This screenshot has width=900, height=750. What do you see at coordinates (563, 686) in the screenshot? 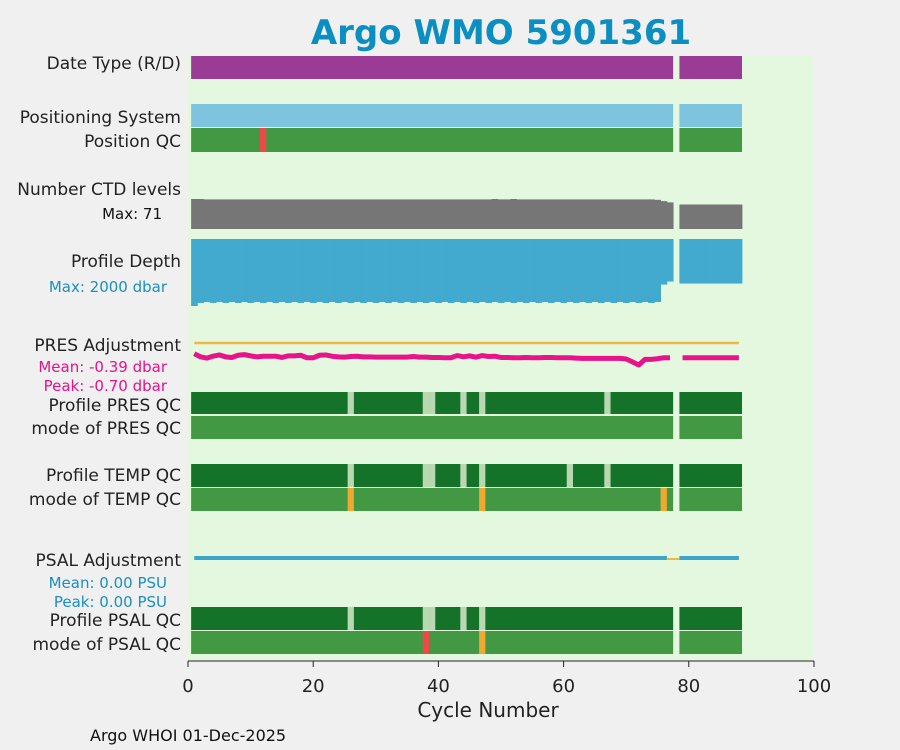
I see `x-tick-label: 60` at bounding box center [563, 686].